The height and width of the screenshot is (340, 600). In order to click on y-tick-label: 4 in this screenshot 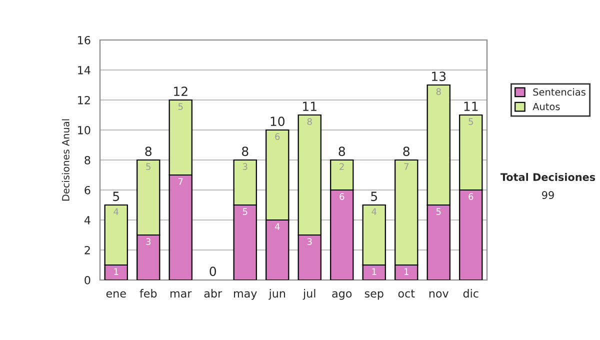, I will do `click(87, 220)`.